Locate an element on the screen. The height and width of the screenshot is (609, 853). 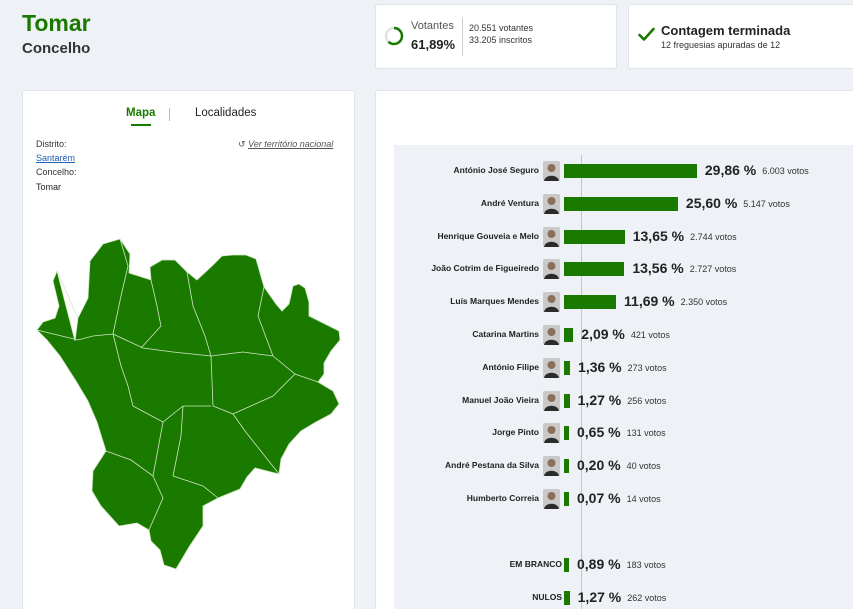
result-votes: 421 votos is located at coordinates (650, 335).